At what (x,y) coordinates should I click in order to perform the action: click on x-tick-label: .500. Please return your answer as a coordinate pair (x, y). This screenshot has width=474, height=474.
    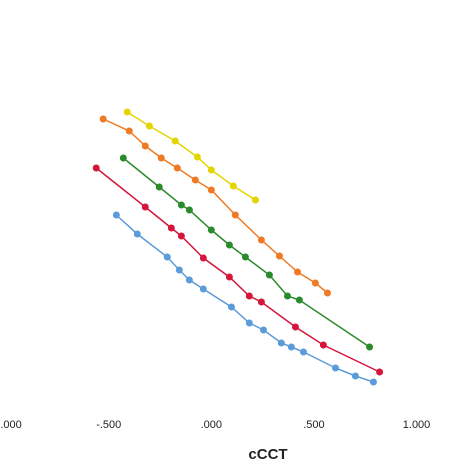
    Looking at the image, I should click on (313, 425).